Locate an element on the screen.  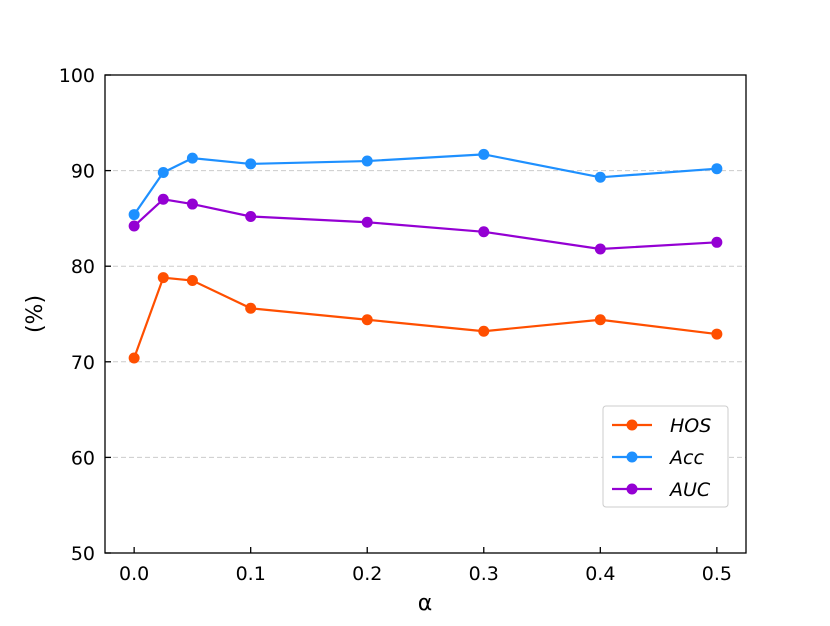
y-tick-label: 70 is located at coordinates (83, 363).